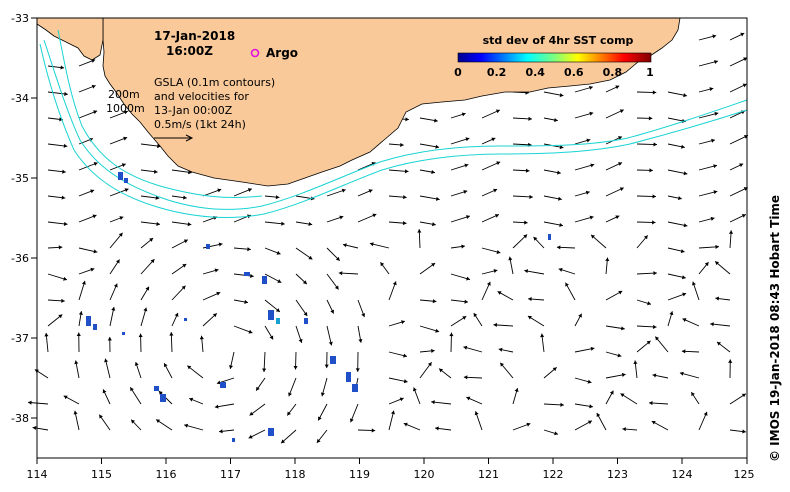  I want to click on y-tick-label: -34, so click(20, 98).